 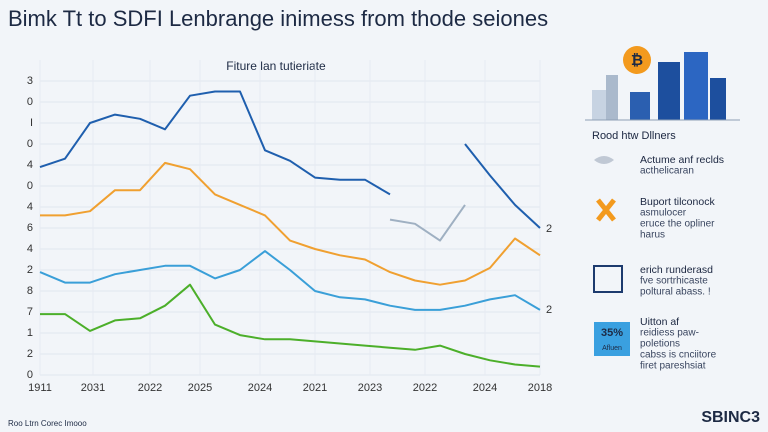 I want to click on sidebar-text: fve sortrhicaste, so click(x=674, y=281).